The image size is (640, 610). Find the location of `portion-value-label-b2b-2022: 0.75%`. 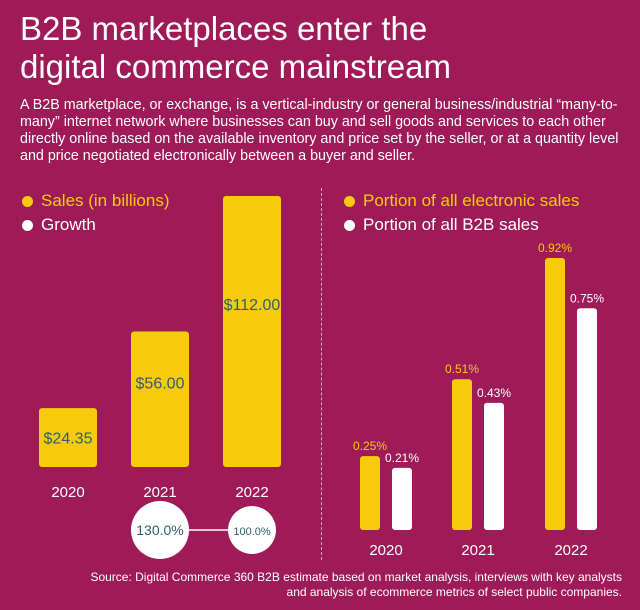

portion-value-label-b2b-2022: 0.75% is located at coordinates (587, 298).